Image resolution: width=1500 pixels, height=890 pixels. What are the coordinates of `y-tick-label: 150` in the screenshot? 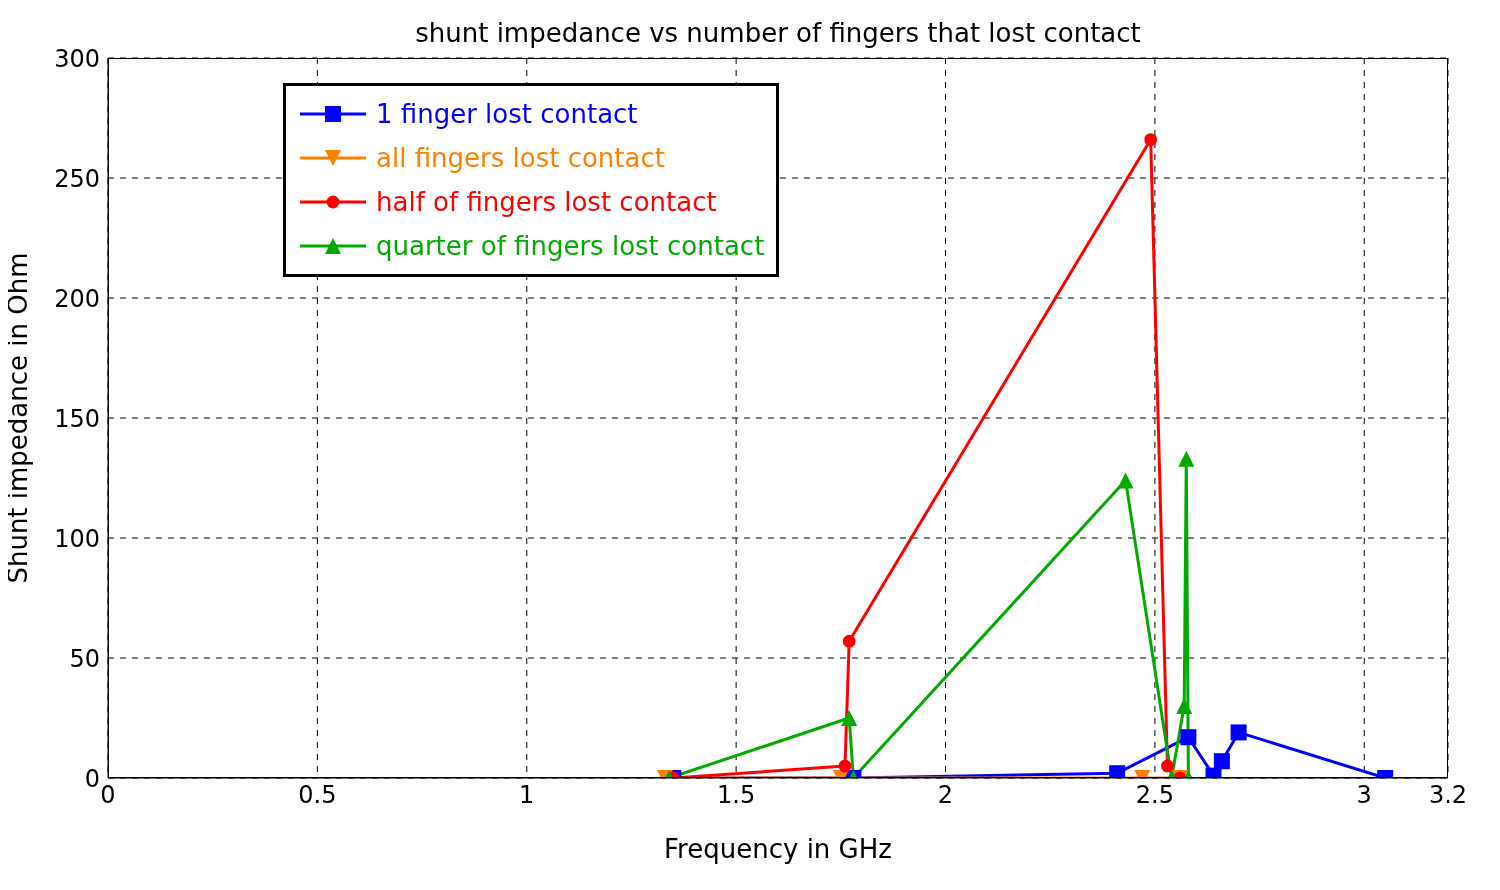 It's located at (77, 418).